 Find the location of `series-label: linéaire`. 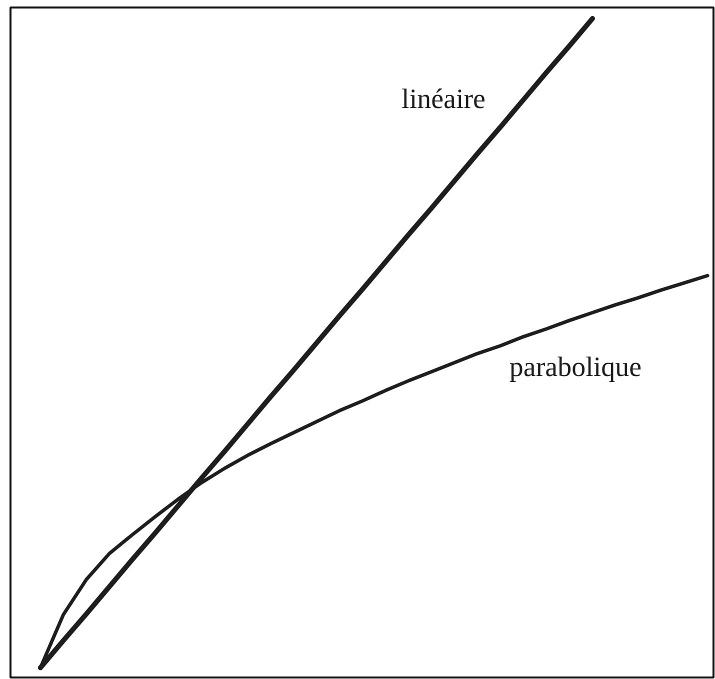

series-label: linéaire is located at coordinates (444, 100).